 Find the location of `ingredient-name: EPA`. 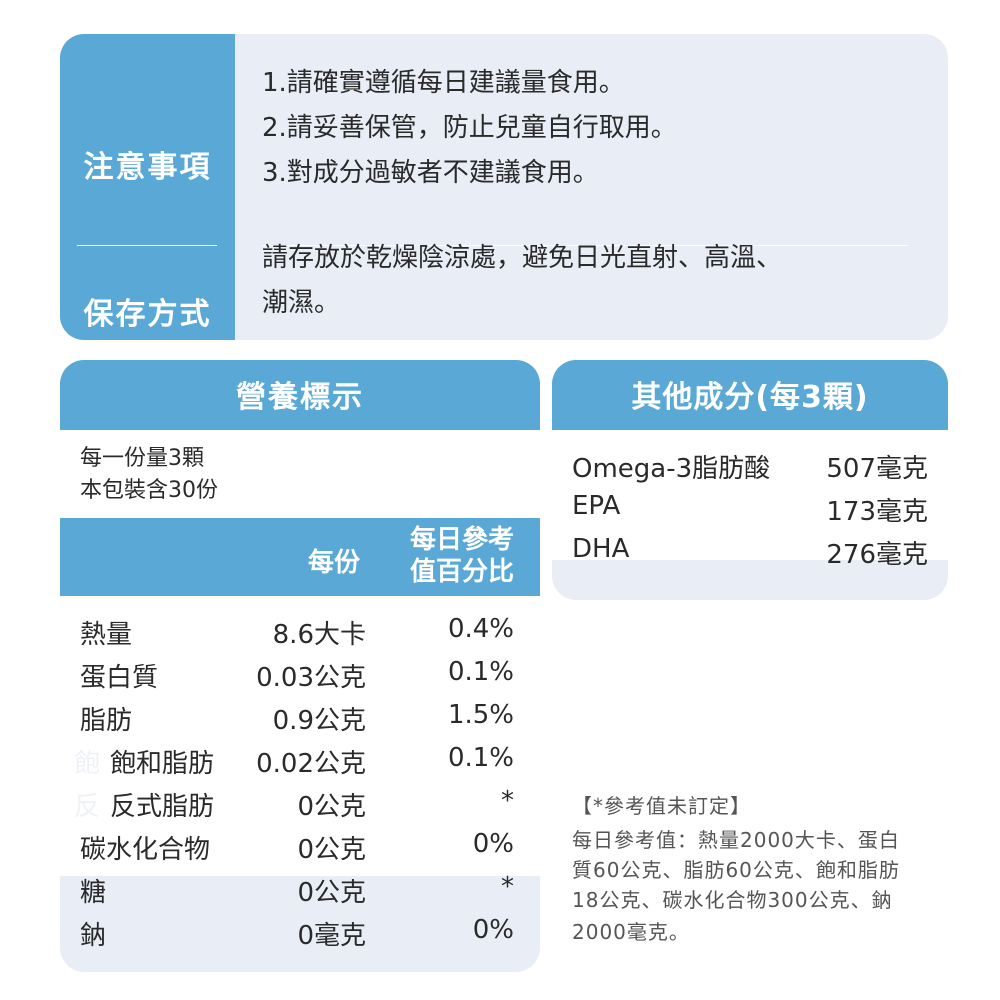

ingredient-name: EPA is located at coordinates (596, 506).